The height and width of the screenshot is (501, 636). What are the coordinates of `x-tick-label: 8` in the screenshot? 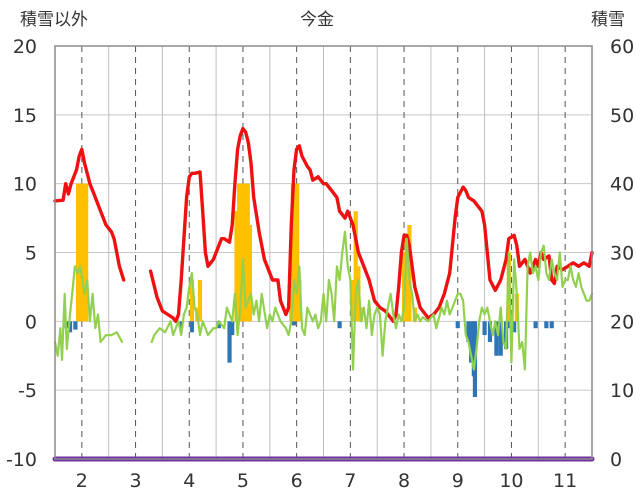 It's located at (404, 481).